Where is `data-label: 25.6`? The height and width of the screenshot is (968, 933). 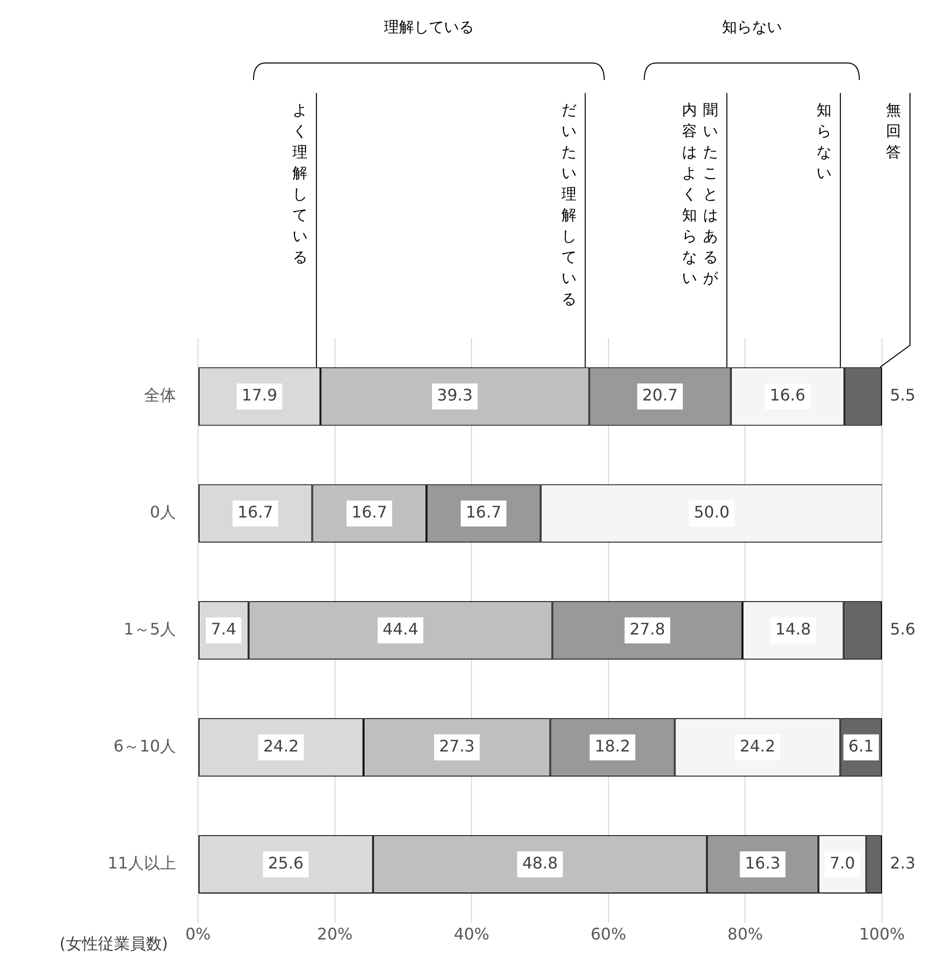
data-label: 25.6 is located at coordinates (286, 862).